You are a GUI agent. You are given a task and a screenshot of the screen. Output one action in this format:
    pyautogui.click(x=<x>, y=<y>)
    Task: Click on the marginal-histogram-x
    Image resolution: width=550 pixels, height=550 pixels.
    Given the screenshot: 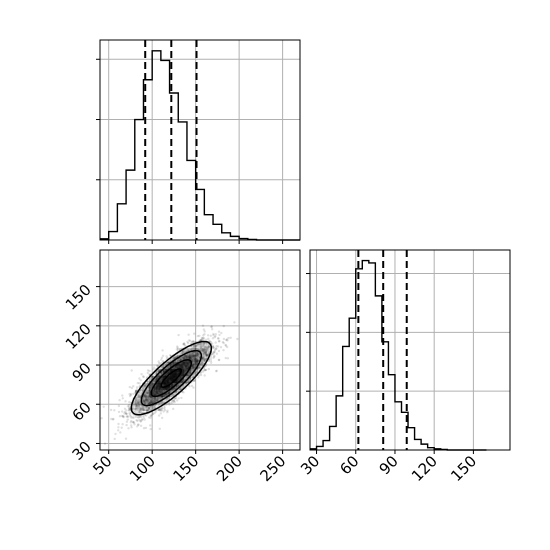 What is the action you would take?
    pyautogui.click(x=198, y=141)
    